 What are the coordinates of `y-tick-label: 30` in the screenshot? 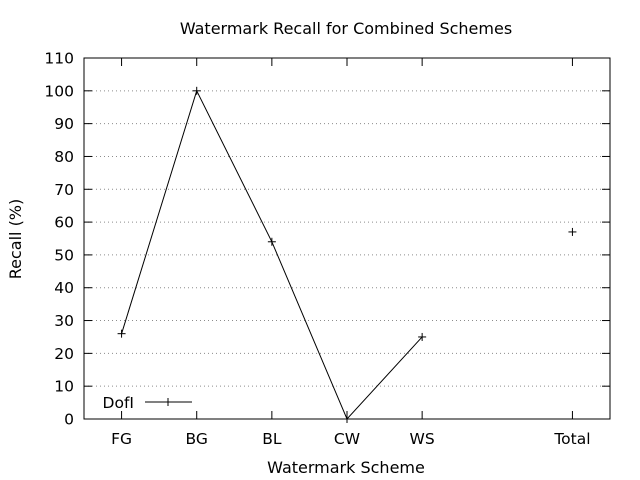 It's located at (64, 321).